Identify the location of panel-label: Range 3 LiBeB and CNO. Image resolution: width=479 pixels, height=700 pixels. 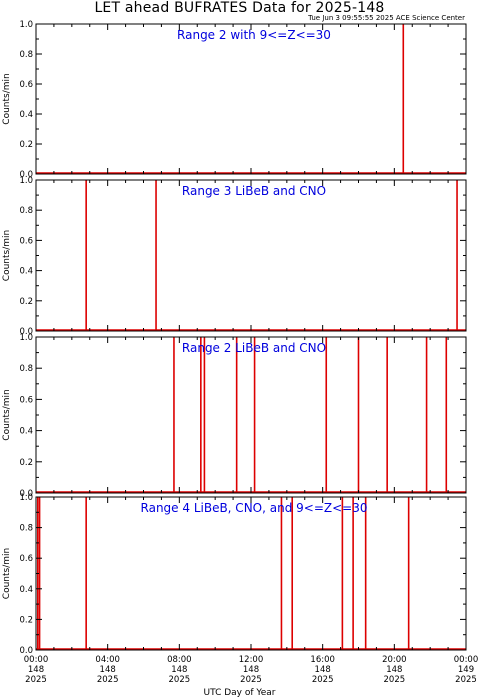
(254, 191).